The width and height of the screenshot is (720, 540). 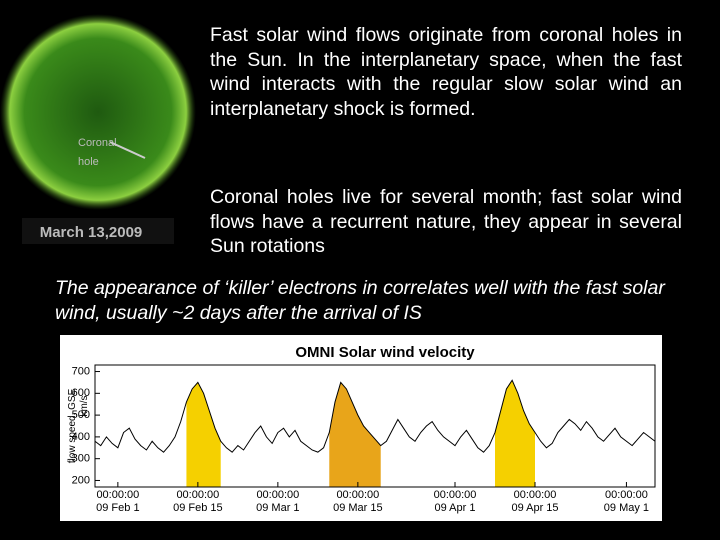 What do you see at coordinates (81, 437) in the screenshot?
I see `y-tick-label: 400` at bounding box center [81, 437].